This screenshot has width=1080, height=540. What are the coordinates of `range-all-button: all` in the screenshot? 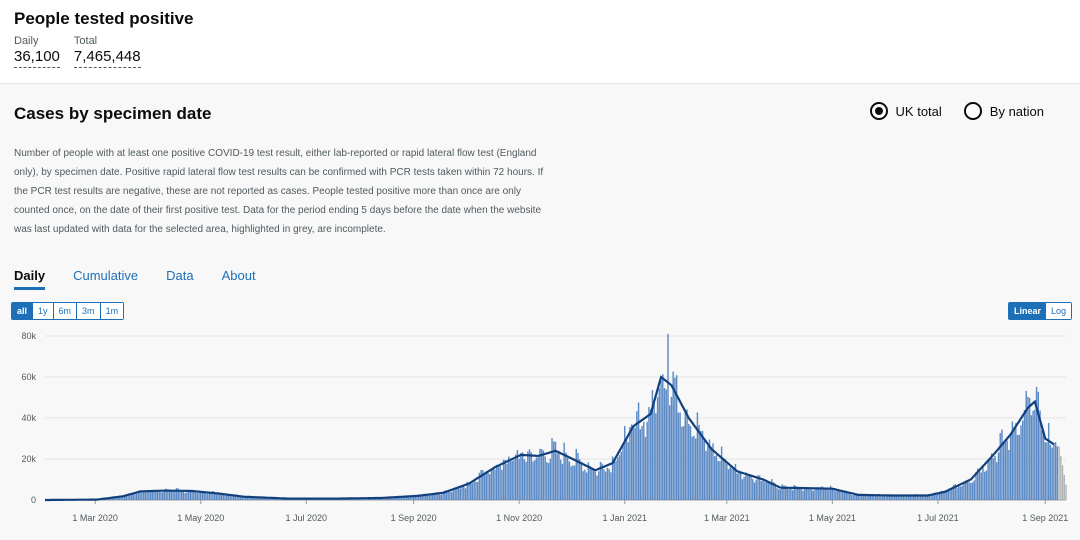 It's located at (22, 311).